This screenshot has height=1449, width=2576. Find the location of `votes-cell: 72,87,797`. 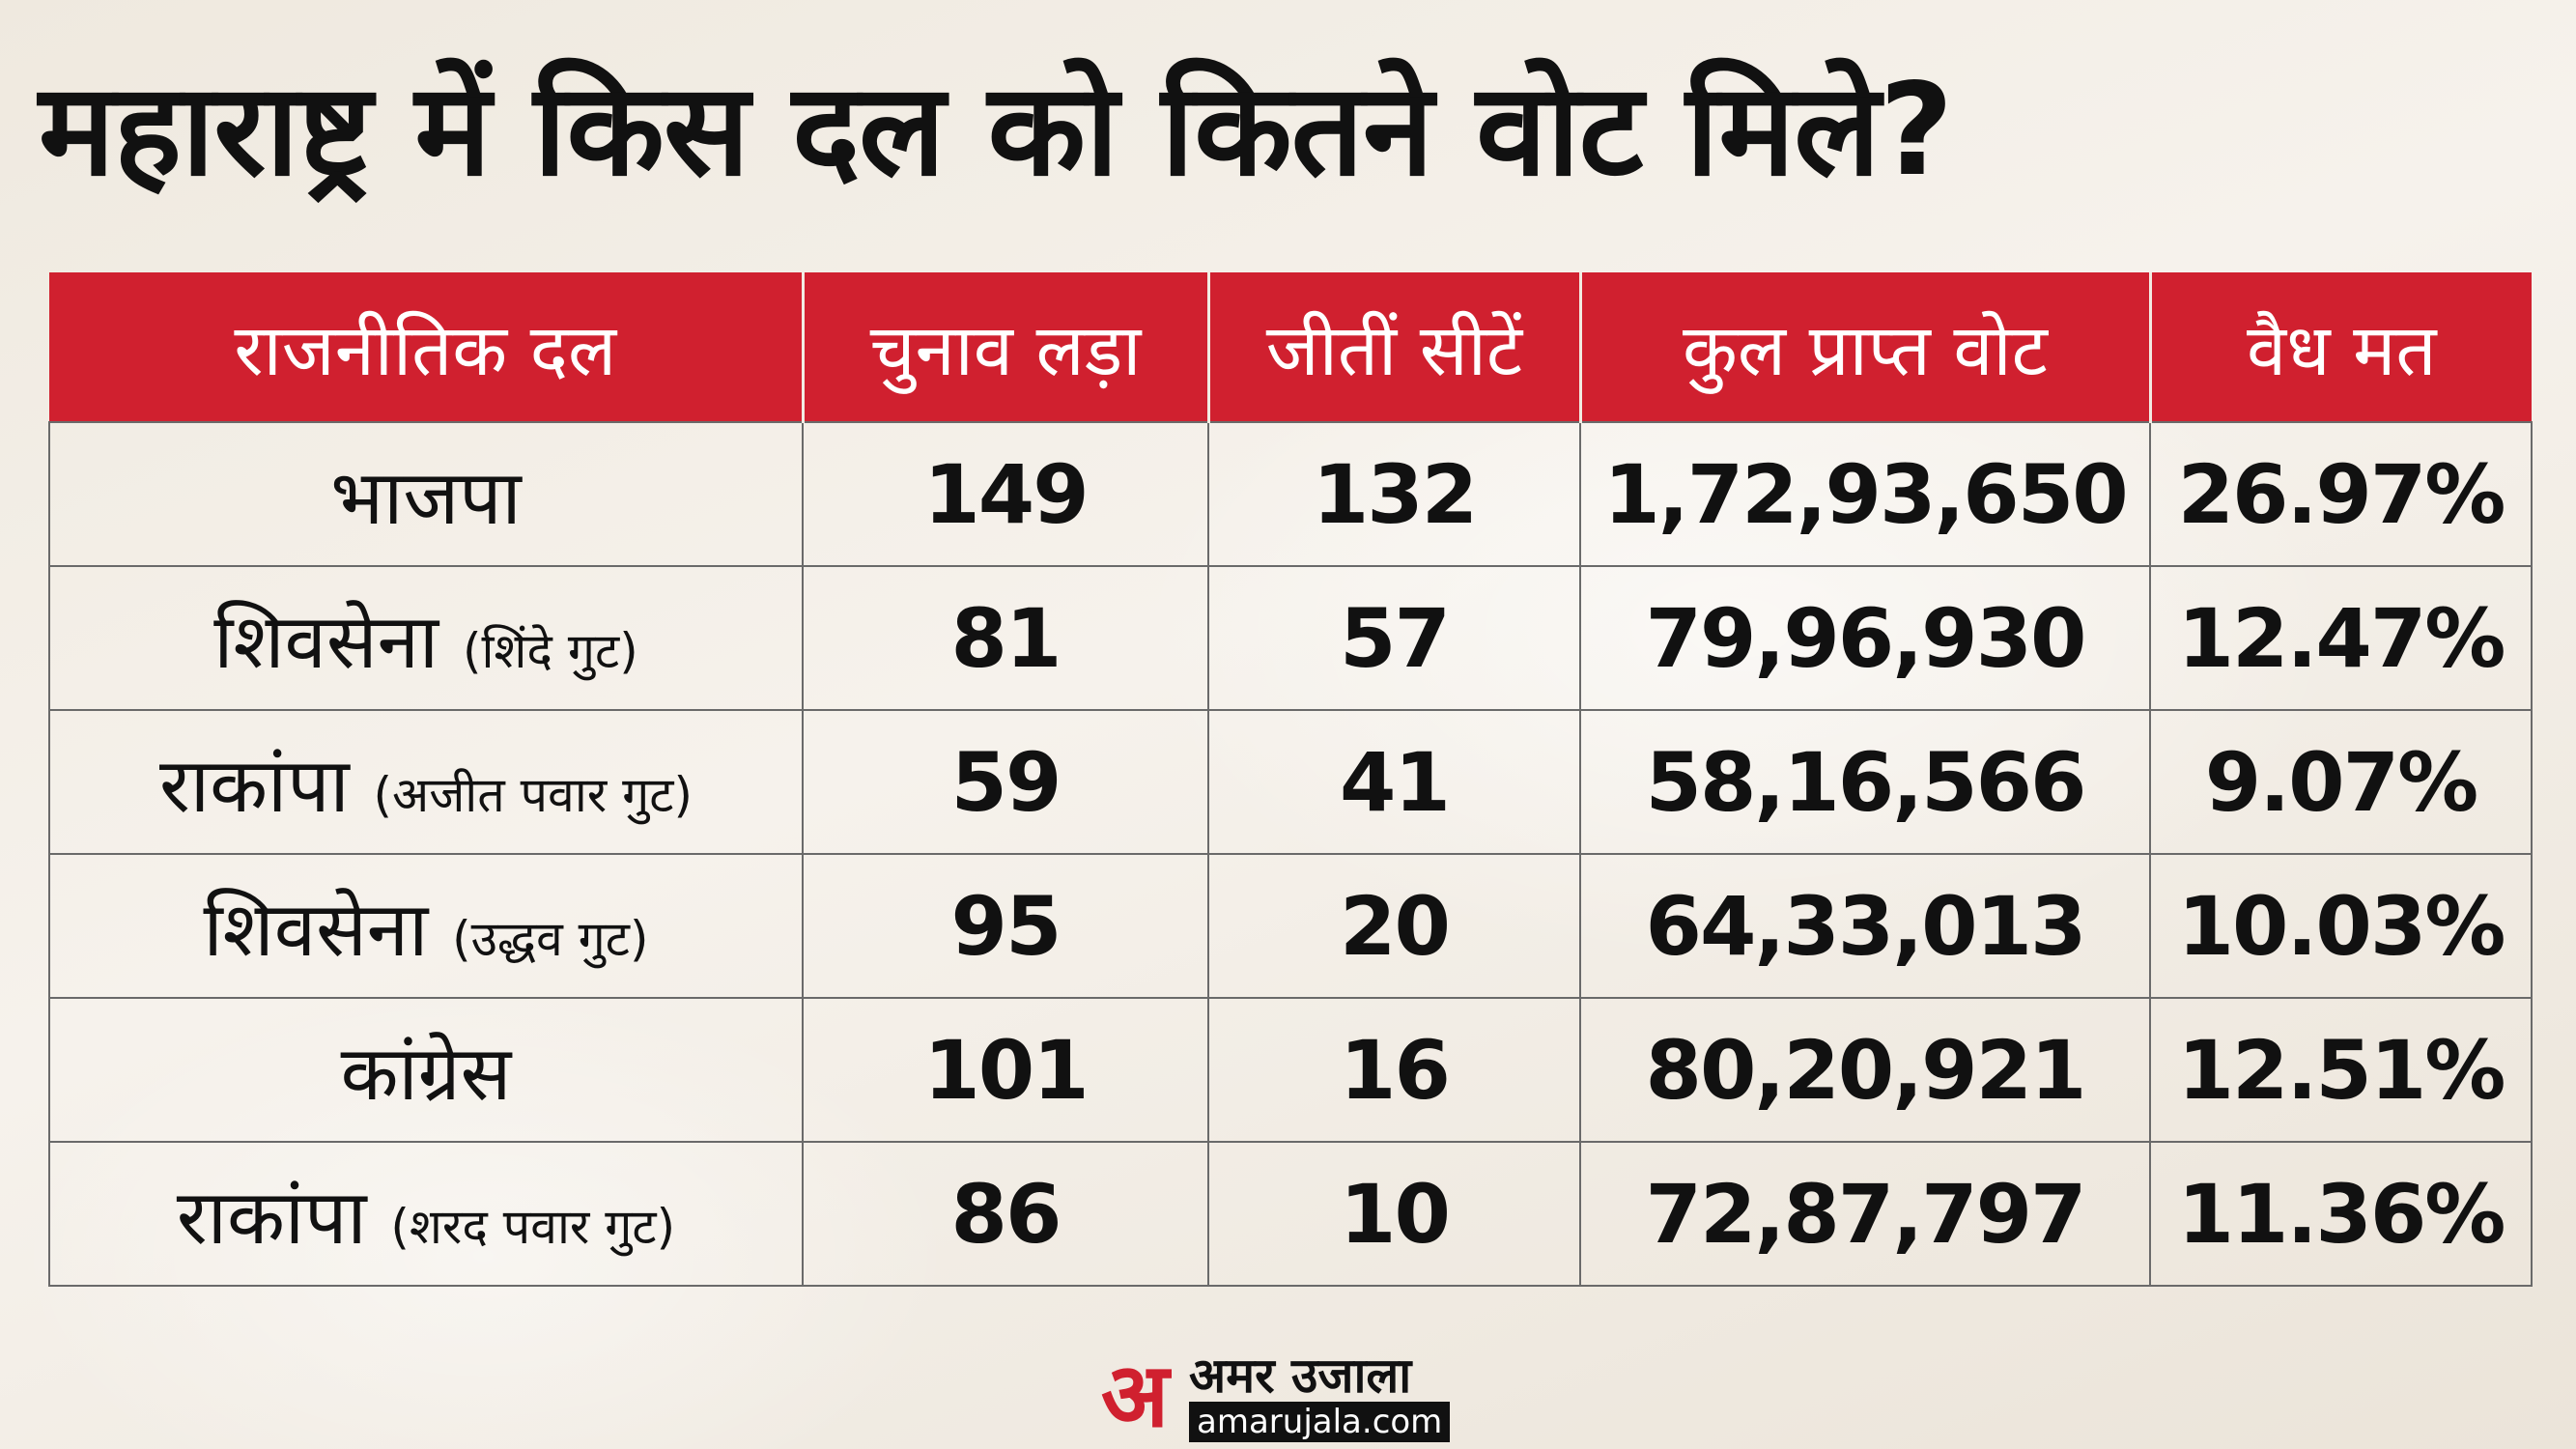

votes-cell: 72,87,797 is located at coordinates (1865, 1214).